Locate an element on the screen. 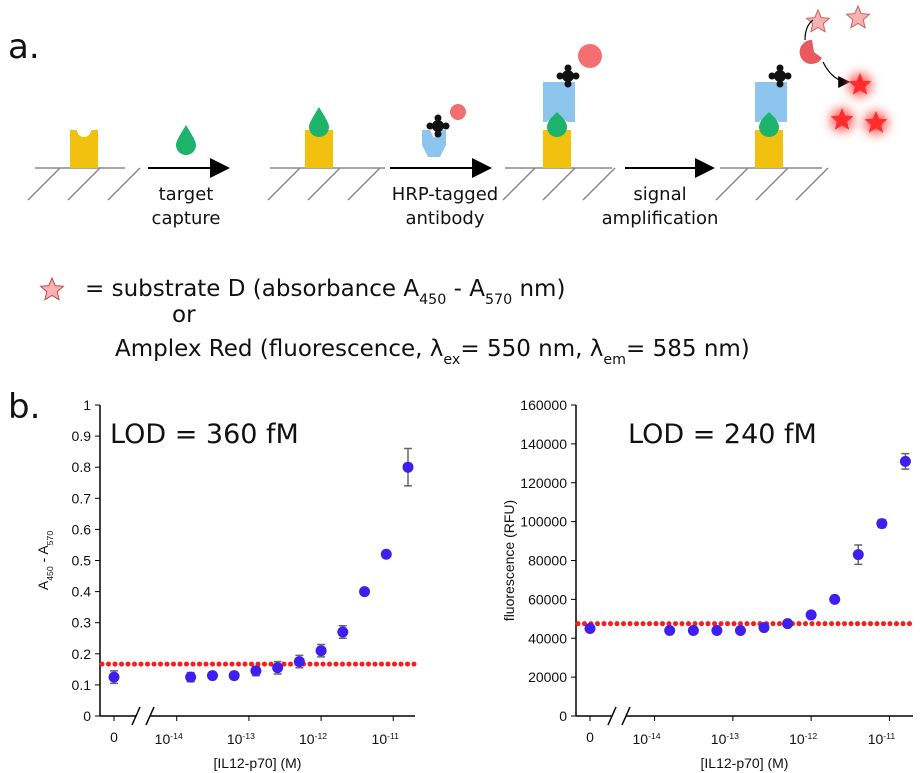 The image size is (923, 773). surfaces is located at coordinates (428, 184).